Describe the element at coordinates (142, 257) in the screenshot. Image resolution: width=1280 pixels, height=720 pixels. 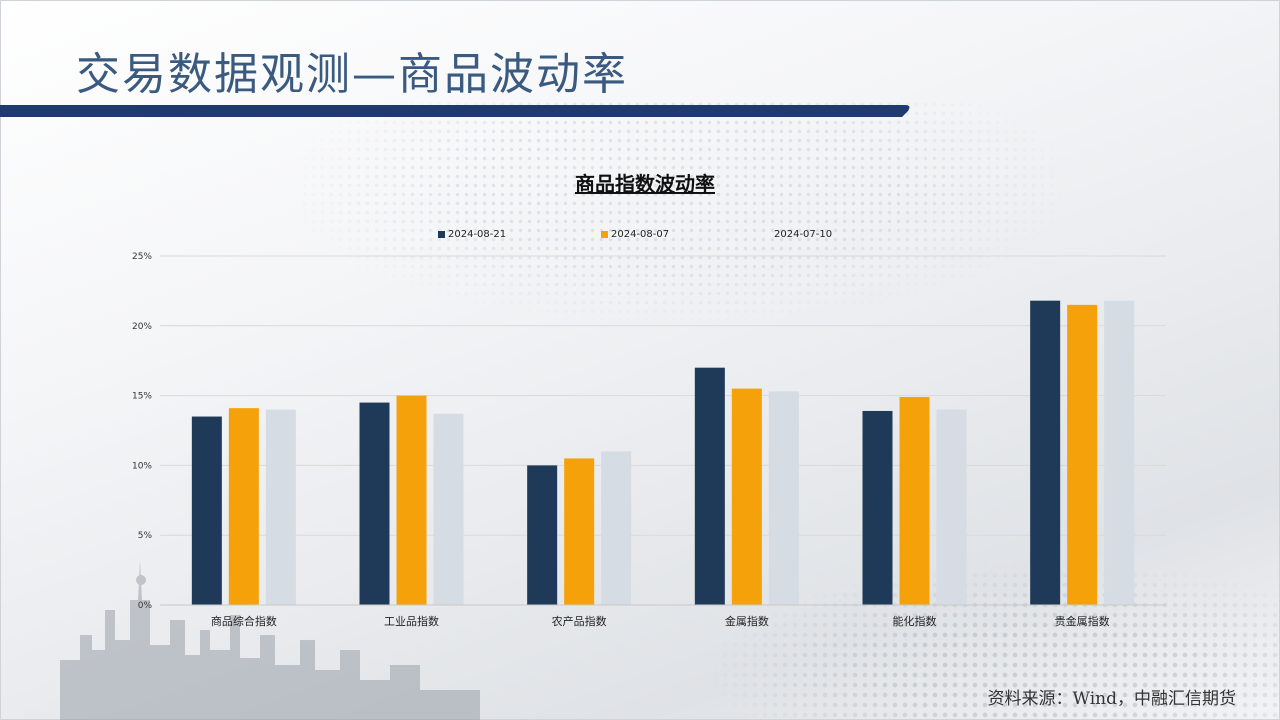
I see `y-tick-label: 25%` at that location.